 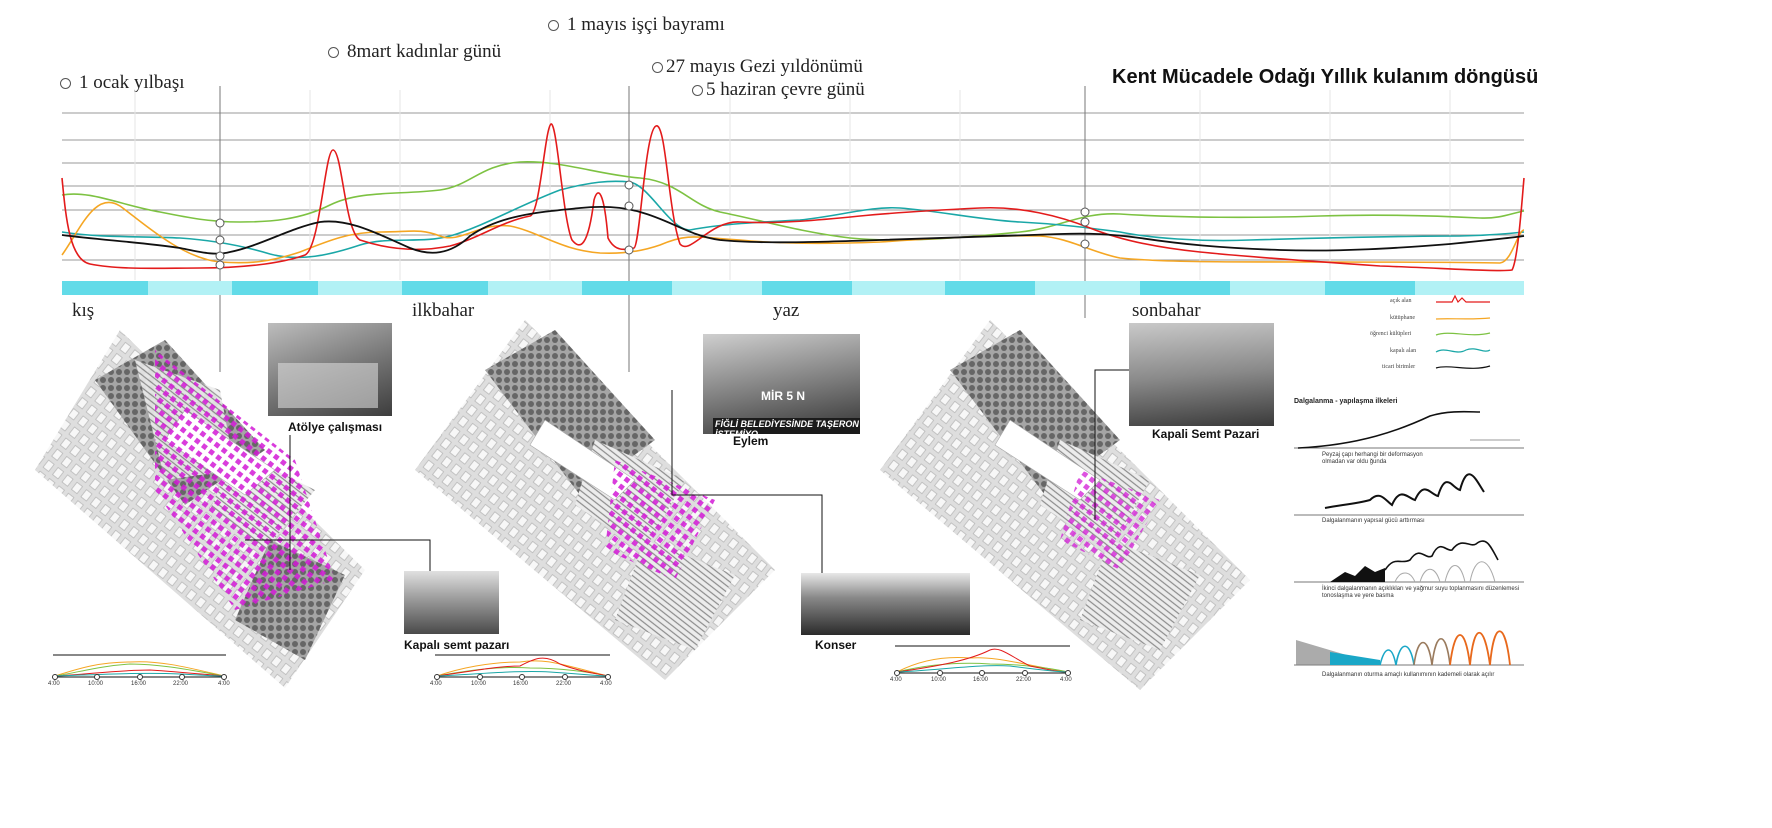 What do you see at coordinates (1403, 351) in the screenshot?
I see `legend-label: kapalı alan` at bounding box center [1403, 351].